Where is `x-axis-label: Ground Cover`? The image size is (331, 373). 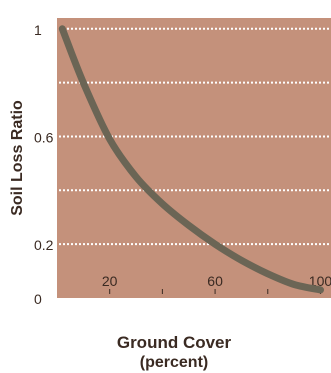 x-axis-label: Ground Cover is located at coordinates (174, 342).